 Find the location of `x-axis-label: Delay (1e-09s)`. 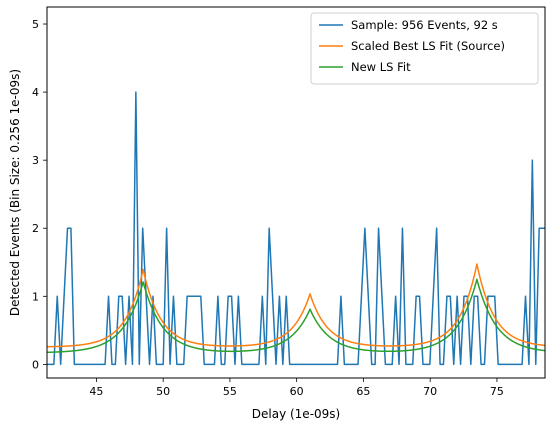

x-axis-label: Delay (1e-09s) is located at coordinates (296, 414).